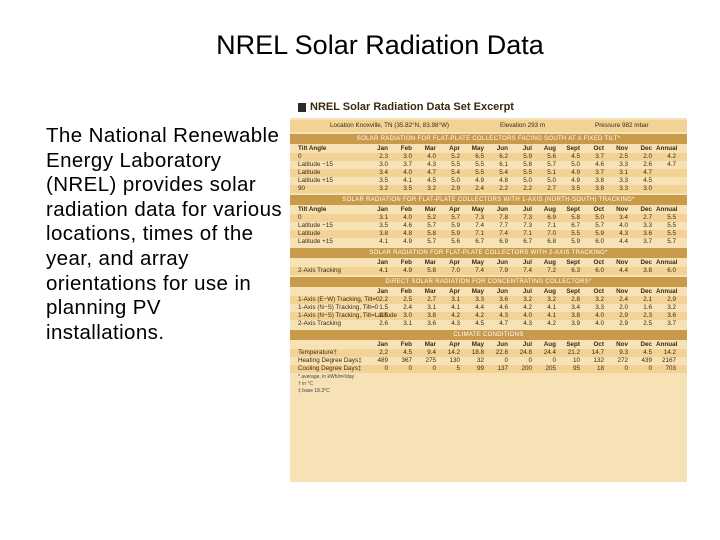 Image resolution: width=720 pixels, height=540 pixels. Describe the element at coordinates (300, 156) in the screenshot. I see `row-label: 0` at that location.